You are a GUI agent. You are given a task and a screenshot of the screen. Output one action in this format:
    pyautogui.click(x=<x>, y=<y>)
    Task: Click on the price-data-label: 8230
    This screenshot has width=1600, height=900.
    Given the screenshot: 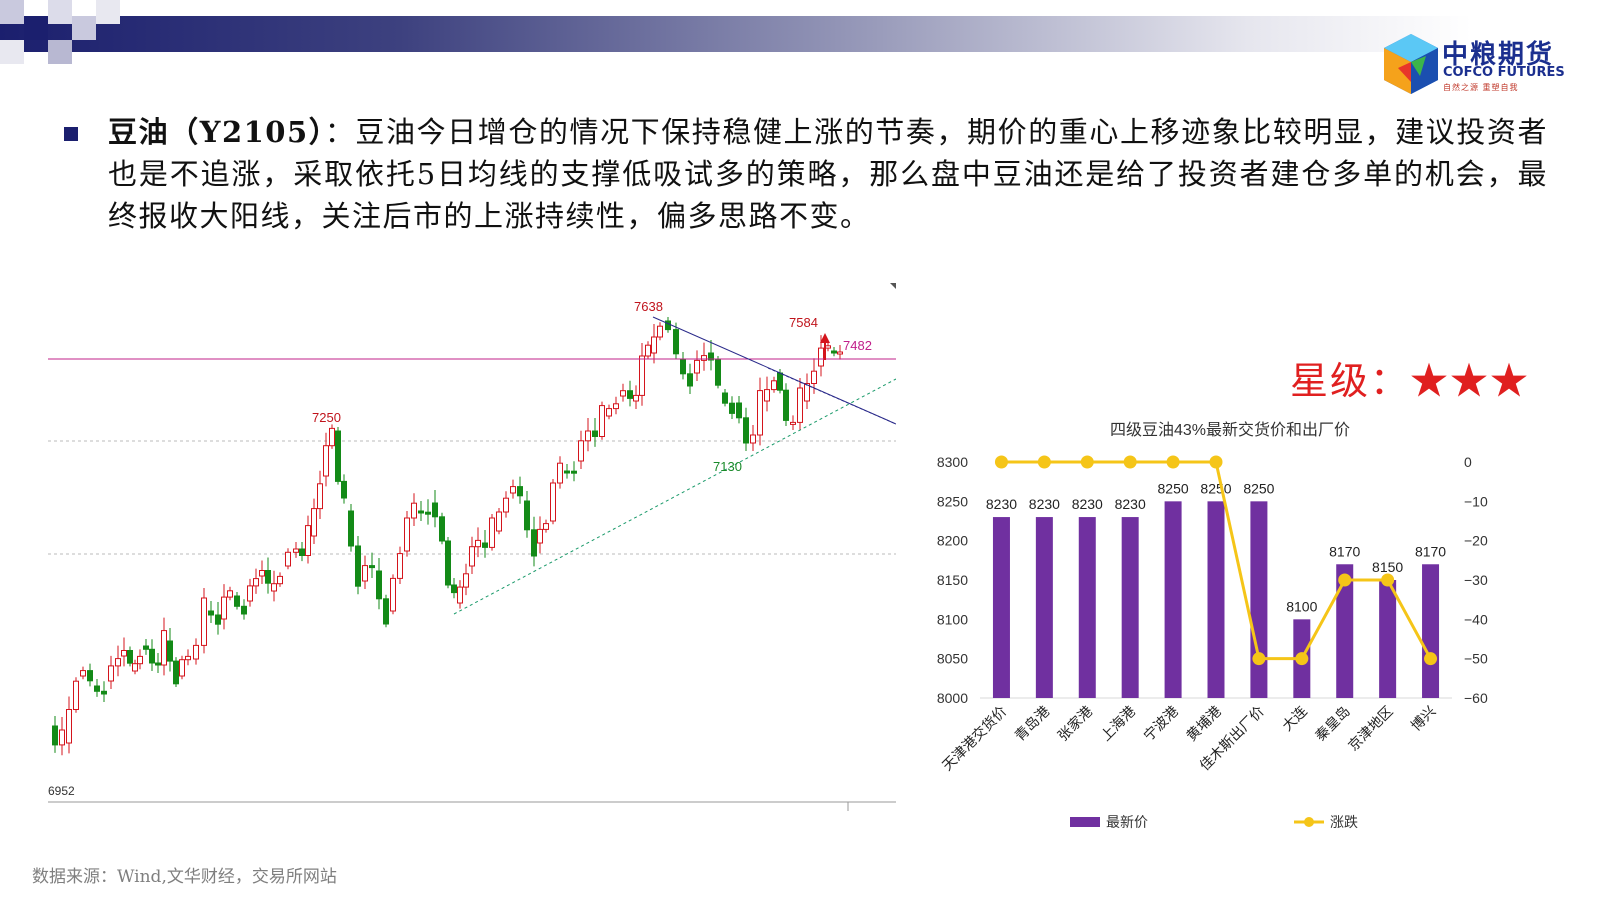 What is the action you would take?
    pyautogui.click(x=1087, y=504)
    